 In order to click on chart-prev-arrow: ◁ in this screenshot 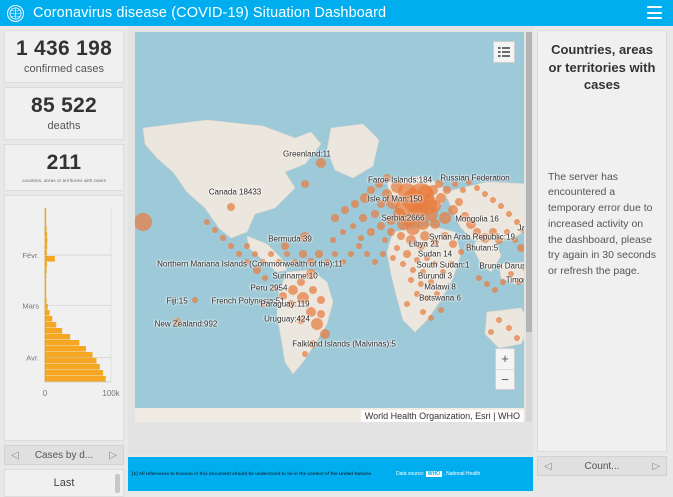, I will do `click(15, 455)`.